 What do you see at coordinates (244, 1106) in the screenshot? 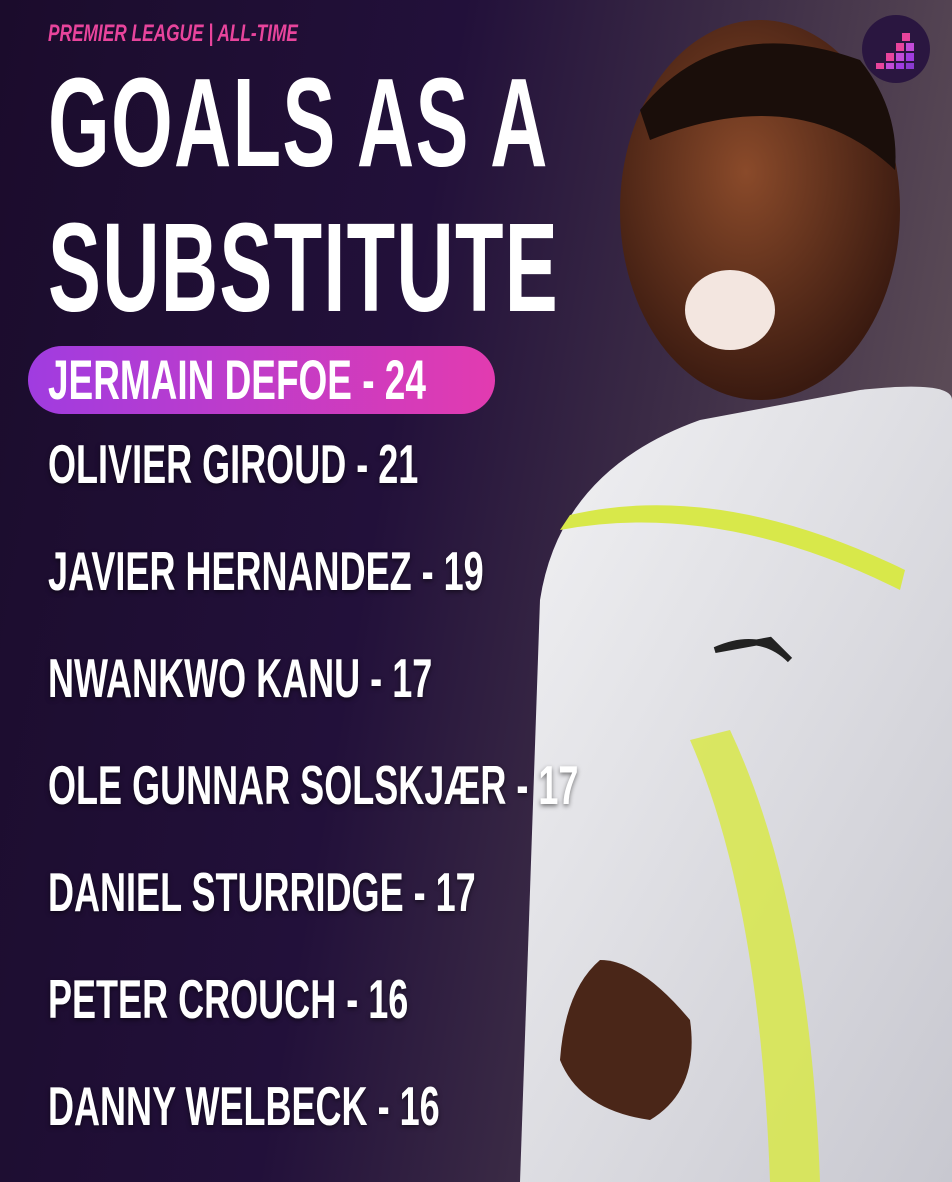
I see `list-item: DANNY WELBECK - 16` at bounding box center [244, 1106].